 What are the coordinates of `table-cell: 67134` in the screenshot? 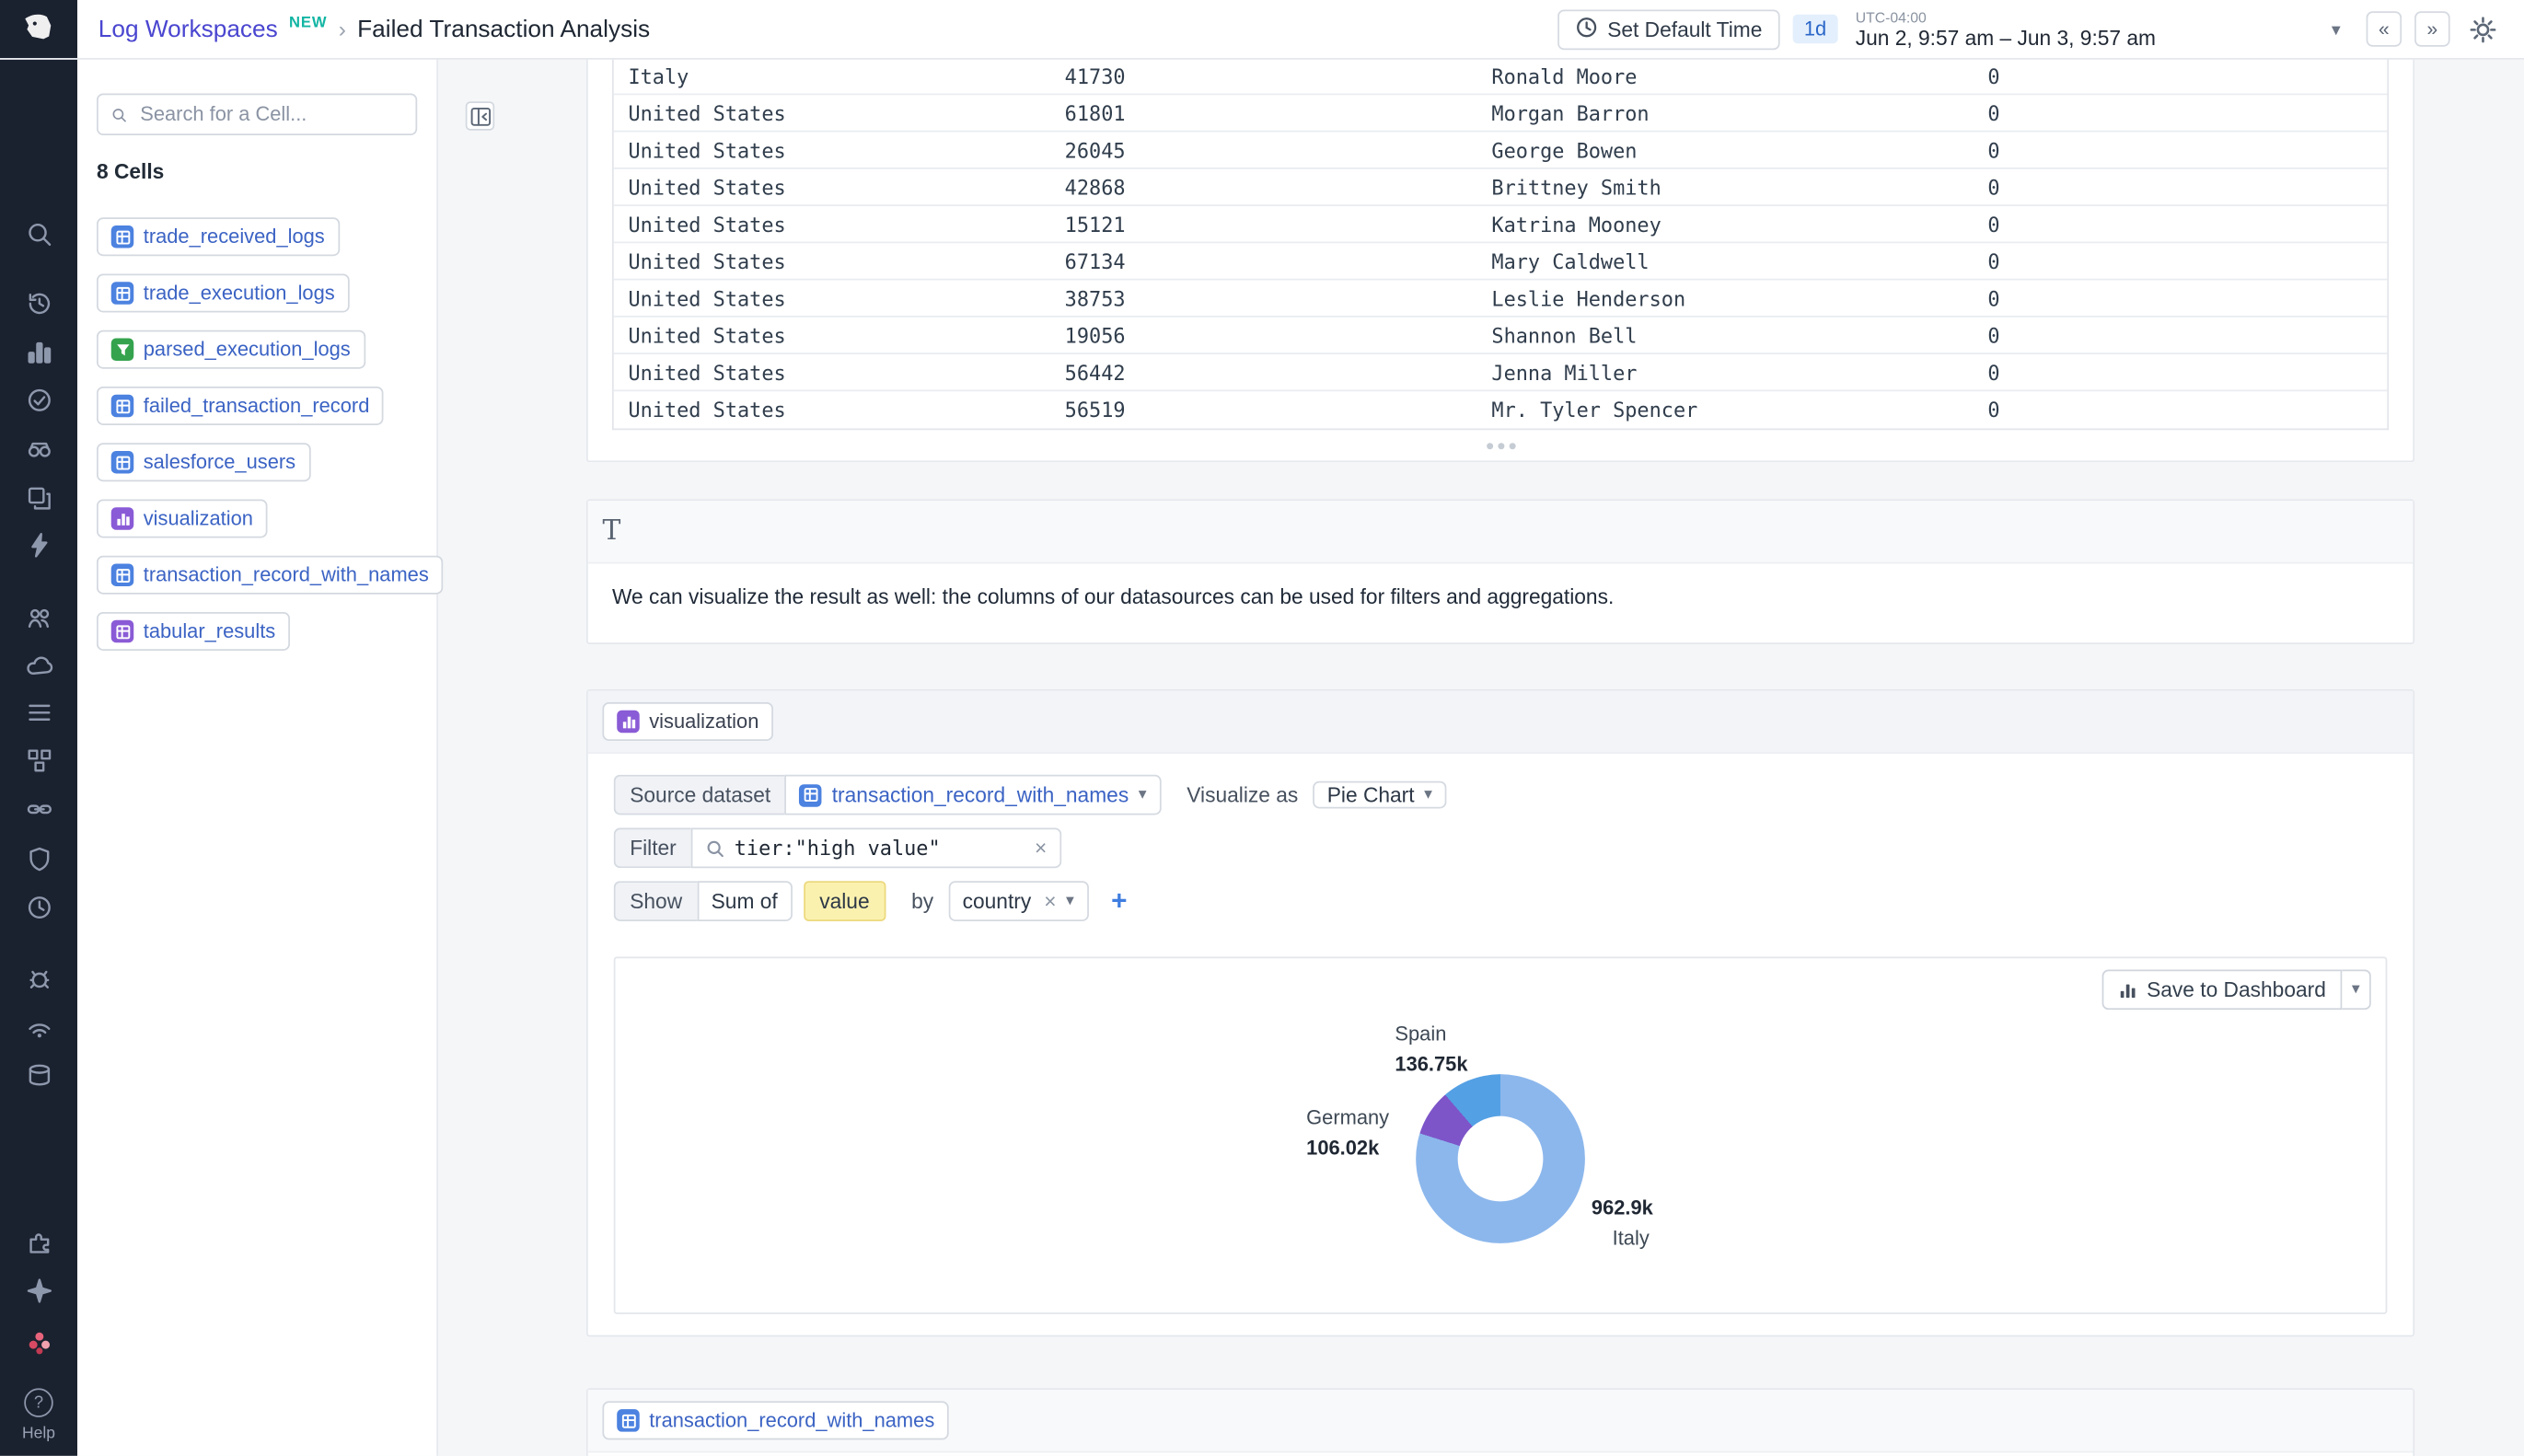 It's located at (1095, 260).